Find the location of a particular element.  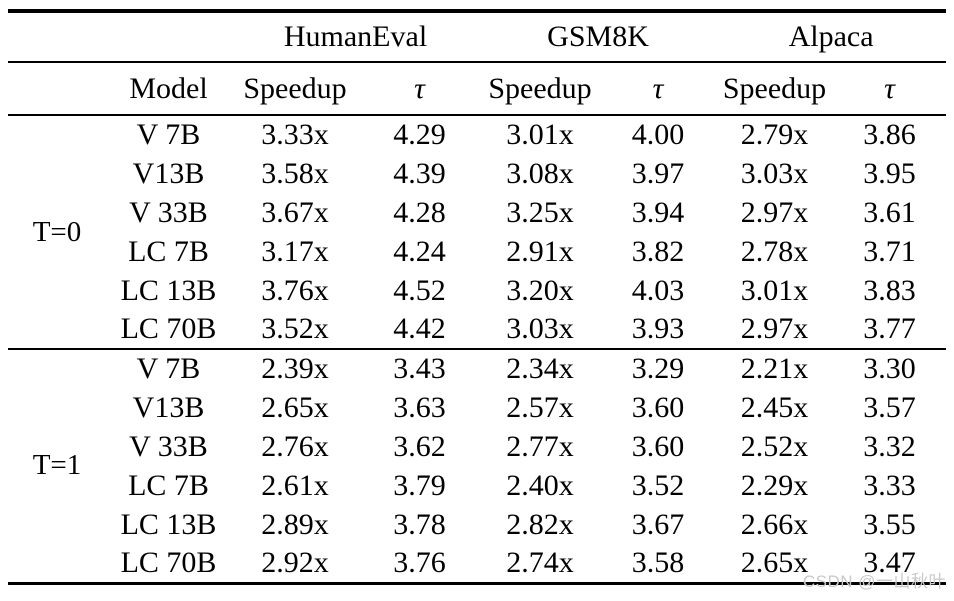

gsm8k-speedup-cell: 3.25x is located at coordinates (540, 212).